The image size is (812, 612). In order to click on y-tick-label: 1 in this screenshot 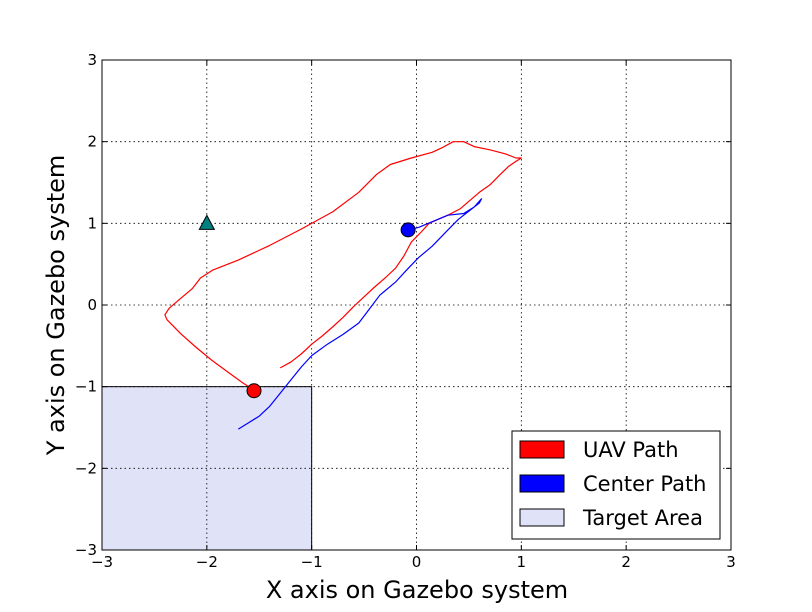, I will do `click(92, 223)`.